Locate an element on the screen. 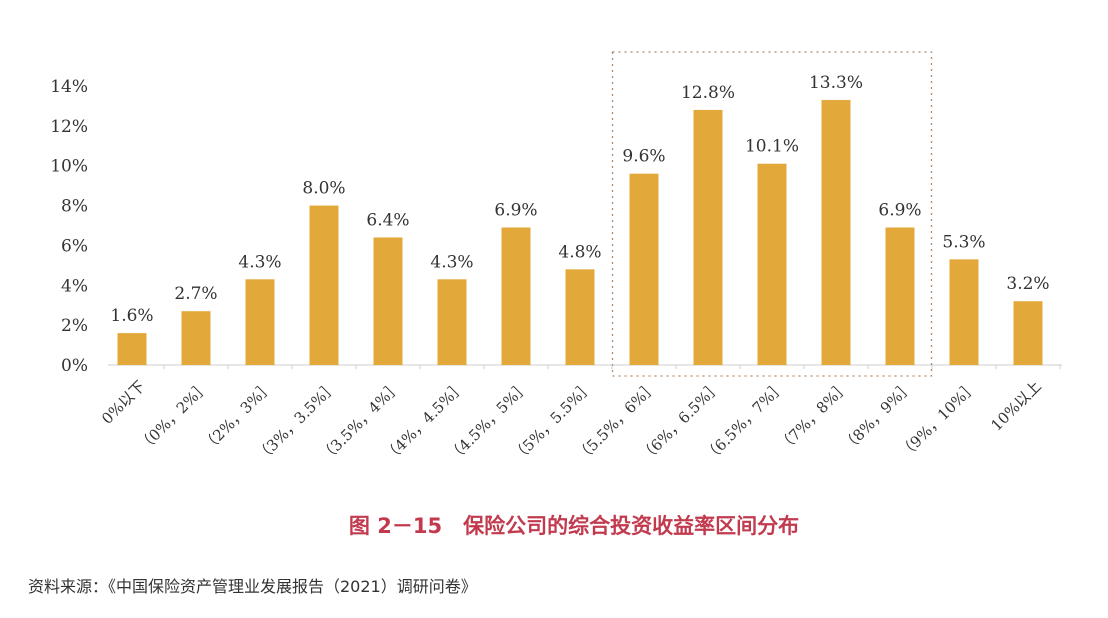 Image resolution: width=1108 pixels, height=618 pixels. data-label: 3.2% is located at coordinates (1027, 284).